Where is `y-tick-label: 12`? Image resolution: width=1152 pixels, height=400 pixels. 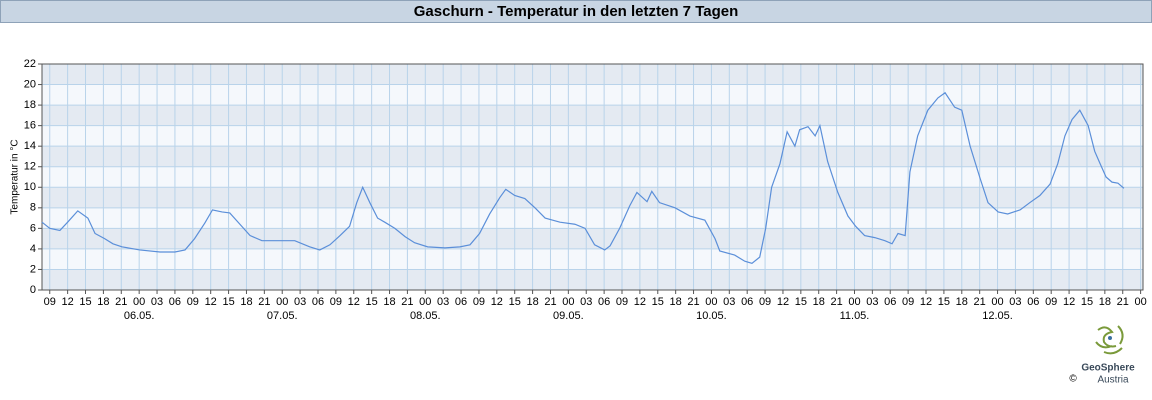
y-tick-label: 12 is located at coordinates (30, 167).